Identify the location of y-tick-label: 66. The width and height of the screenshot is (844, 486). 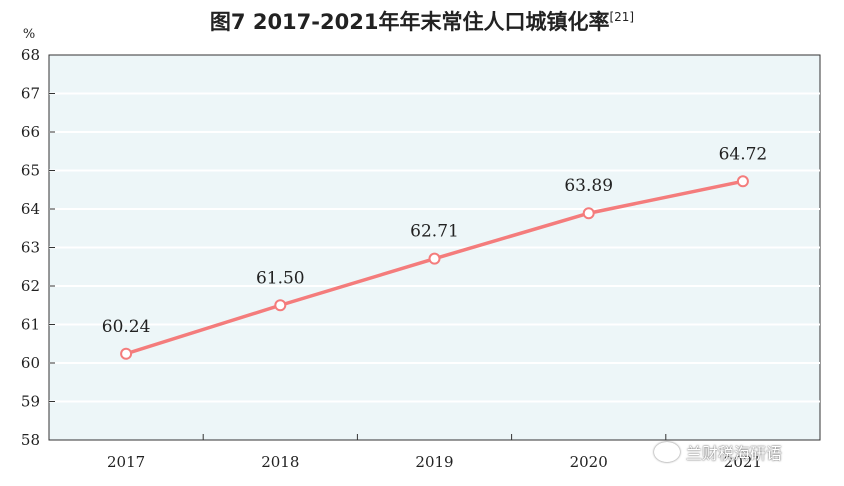
(30, 132).